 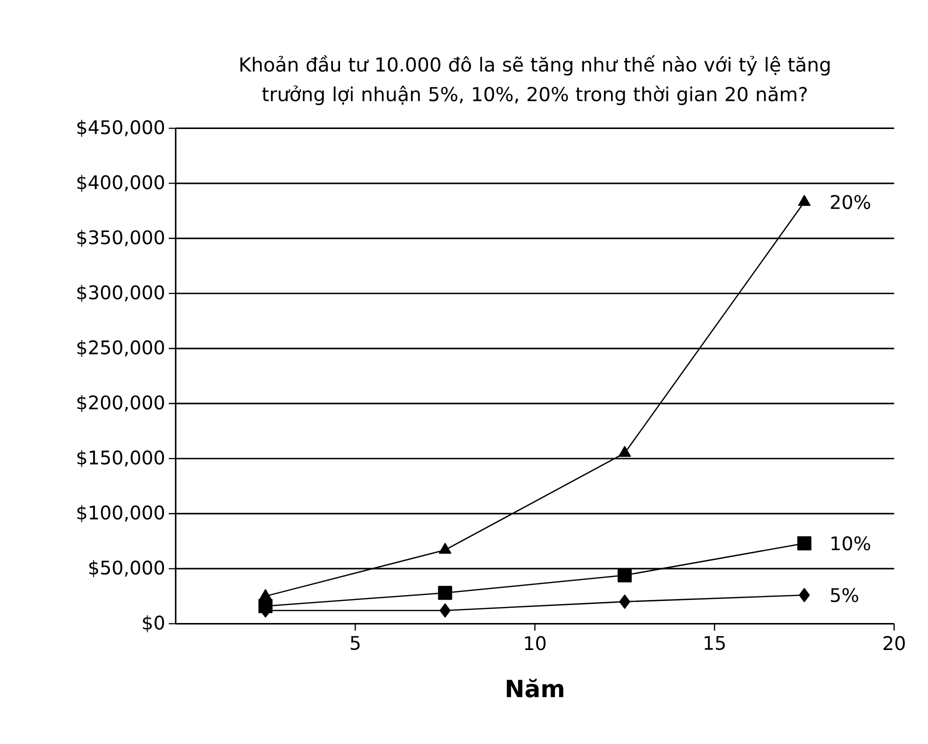 What do you see at coordinates (126, 569) in the screenshot?
I see `y-tick-label: $50,000` at bounding box center [126, 569].